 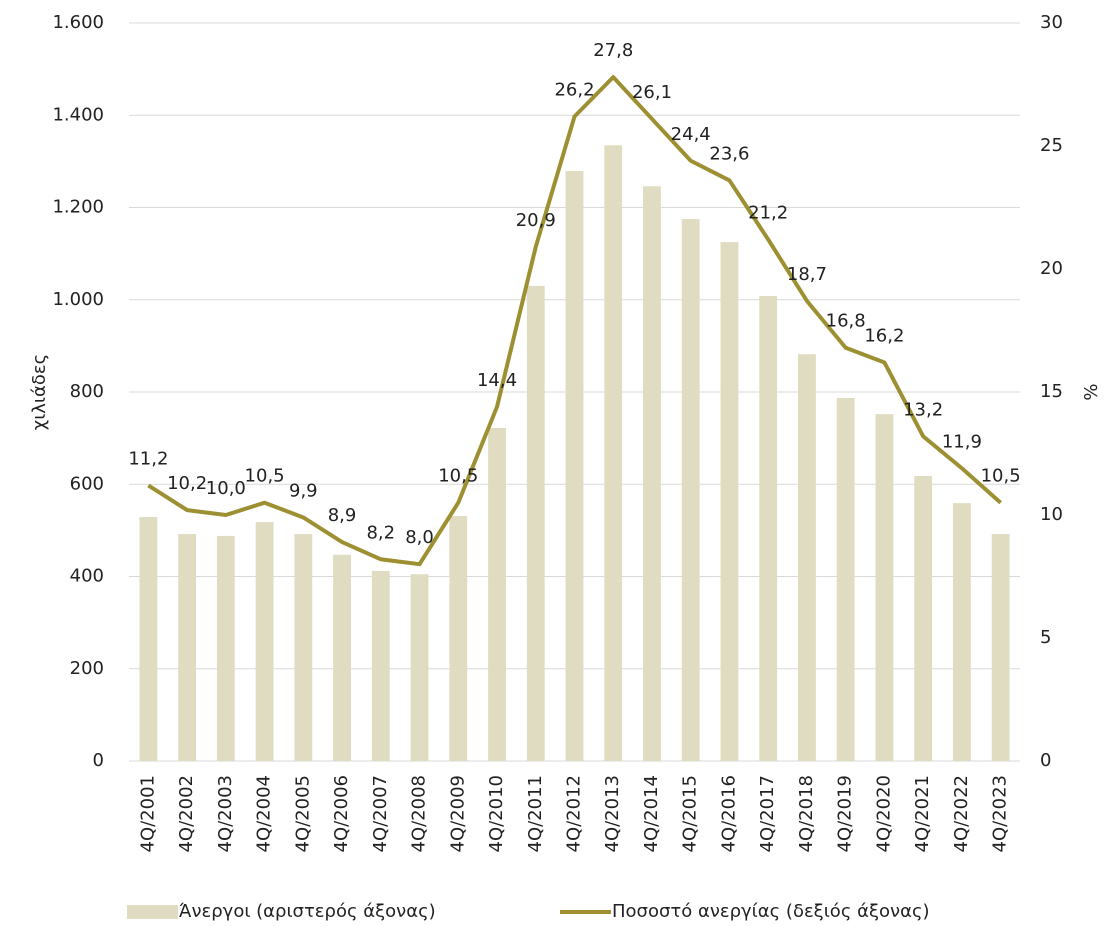 What do you see at coordinates (307, 911) in the screenshot?
I see `legend-label: Άνεργοι (αριστερός άξονας)` at bounding box center [307, 911].